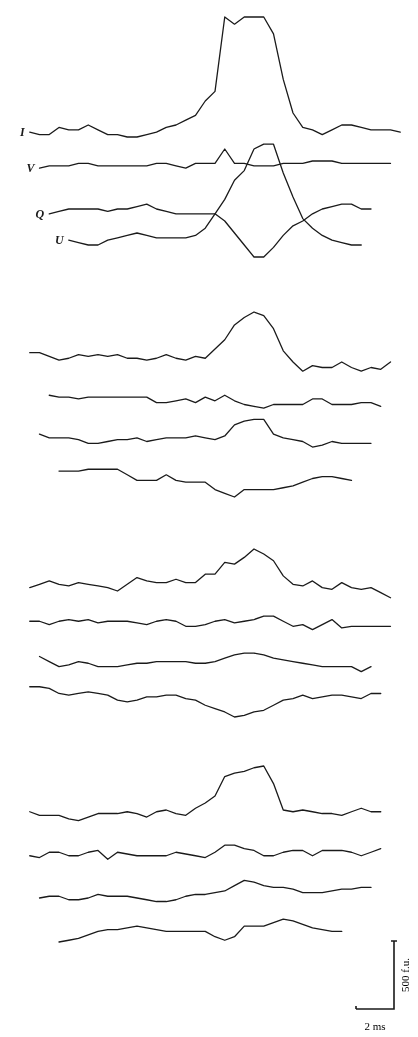 Image resolution: width=418 pixels, height=1037 pixels. What do you see at coordinates (31, 168) in the screenshot?
I see `series-label: V` at bounding box center [31, 168].